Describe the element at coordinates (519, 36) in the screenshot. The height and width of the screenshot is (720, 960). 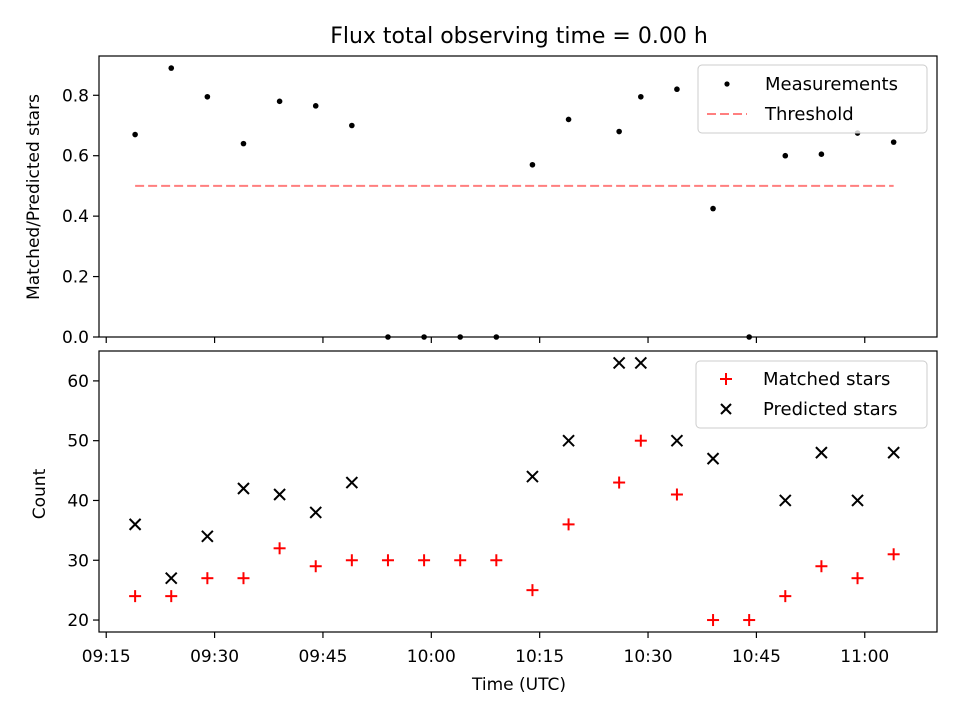
I see `chart-title: Flux total observing time = 0.00 h` at that location.